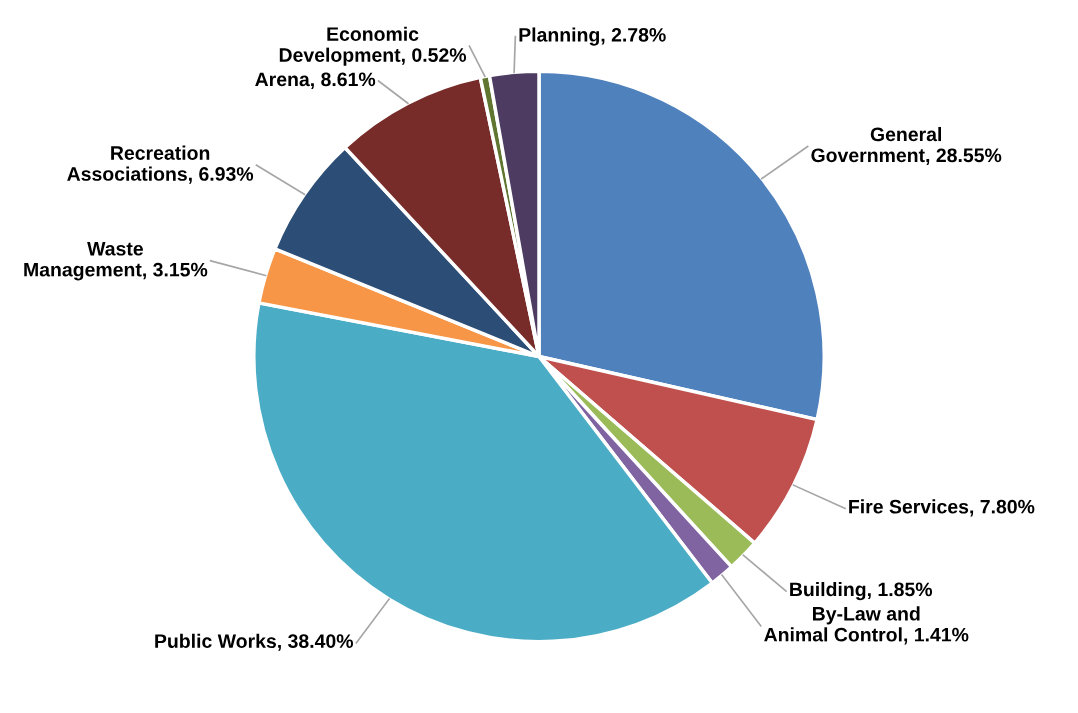  Describe the element at coordinates (373, 46) in the screenshot. I see `slice-label: Economic Development, 0.52%` at that location.